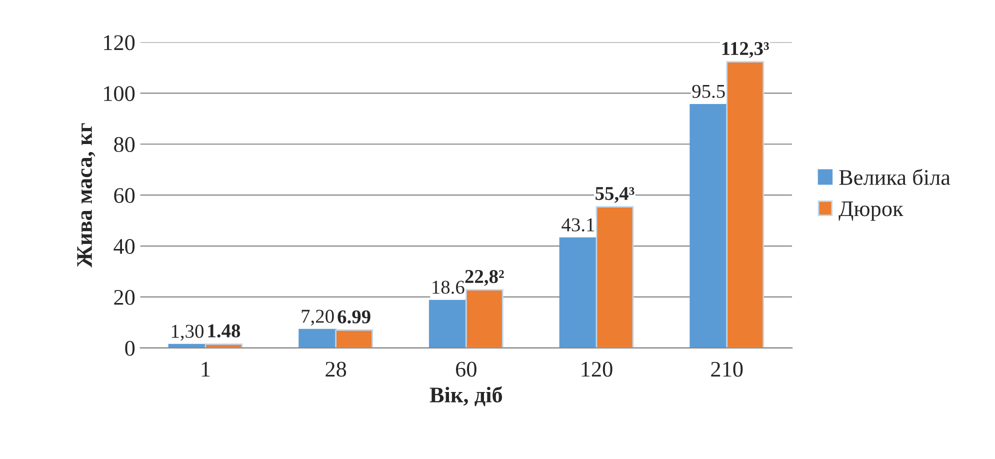  I want to click on legend-label: Дюрок, so click(871, 211).